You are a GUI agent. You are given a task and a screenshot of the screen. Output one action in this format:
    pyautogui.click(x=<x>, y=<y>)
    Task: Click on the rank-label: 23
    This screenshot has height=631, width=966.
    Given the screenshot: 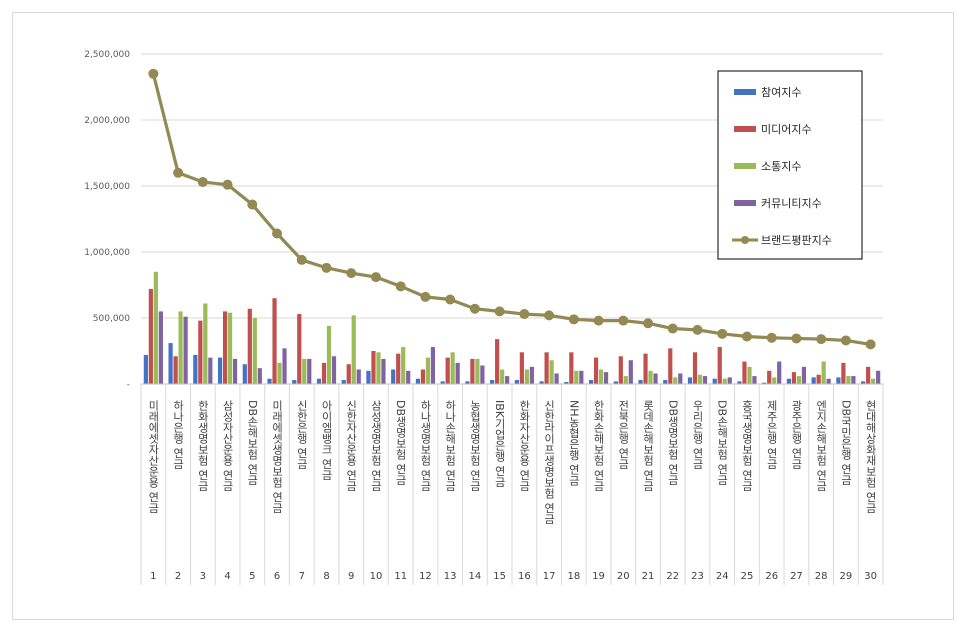 What is the action you would take?
    pyautogui.click(x=697, y=576)
    